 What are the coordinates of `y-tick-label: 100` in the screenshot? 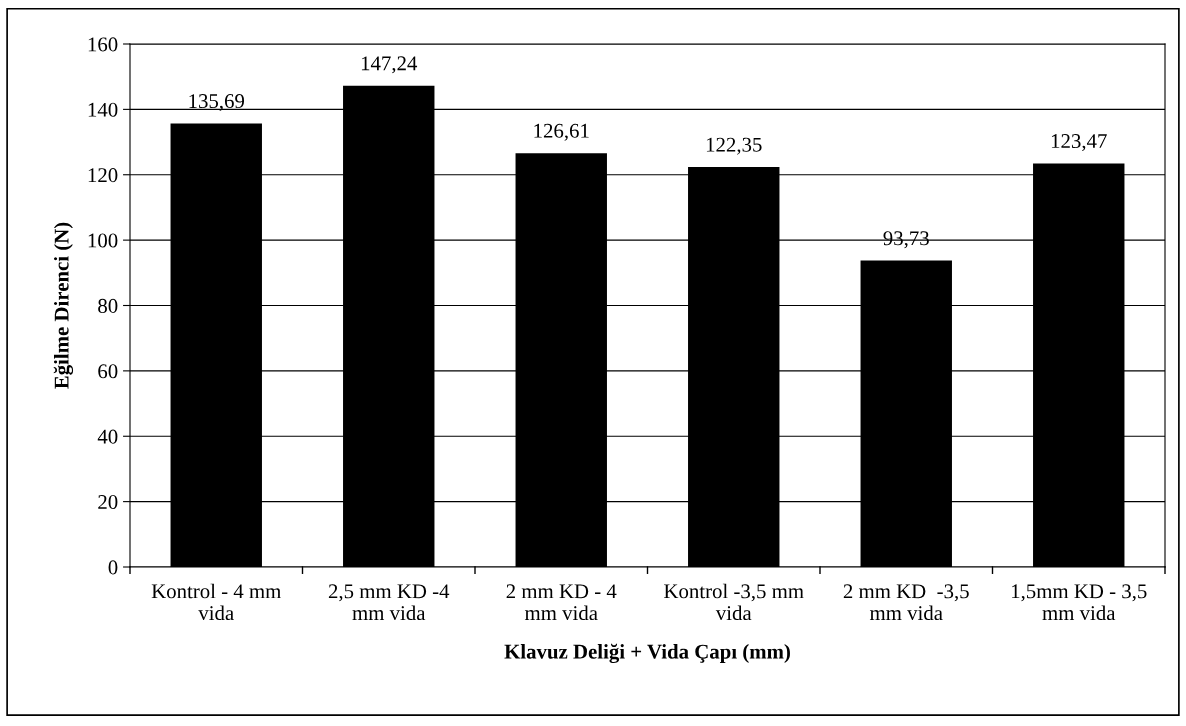 It's located at (103, 240).